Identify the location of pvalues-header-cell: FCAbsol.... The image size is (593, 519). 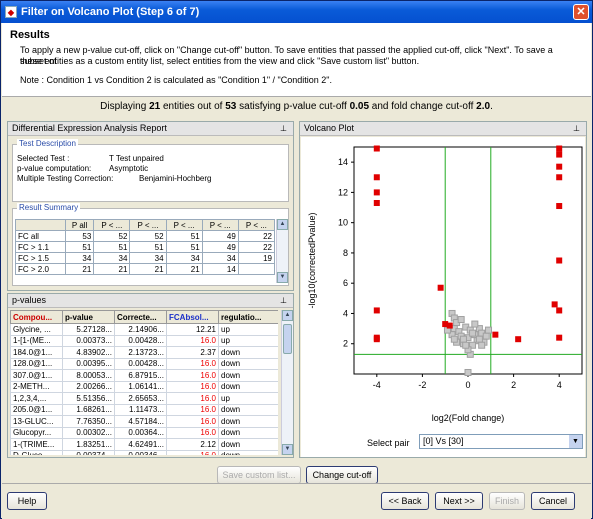
(192, 317).